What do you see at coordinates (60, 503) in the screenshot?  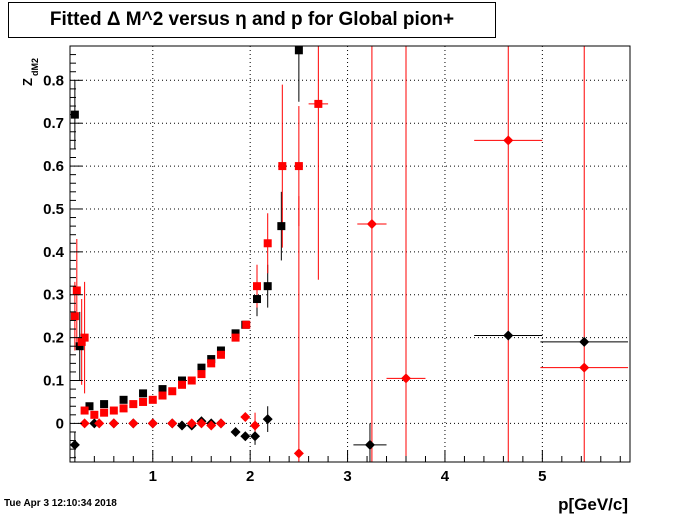 I see `timestamp-label: Tue Apr 3 12:10:34 2018` at bounding box center [60, 503].